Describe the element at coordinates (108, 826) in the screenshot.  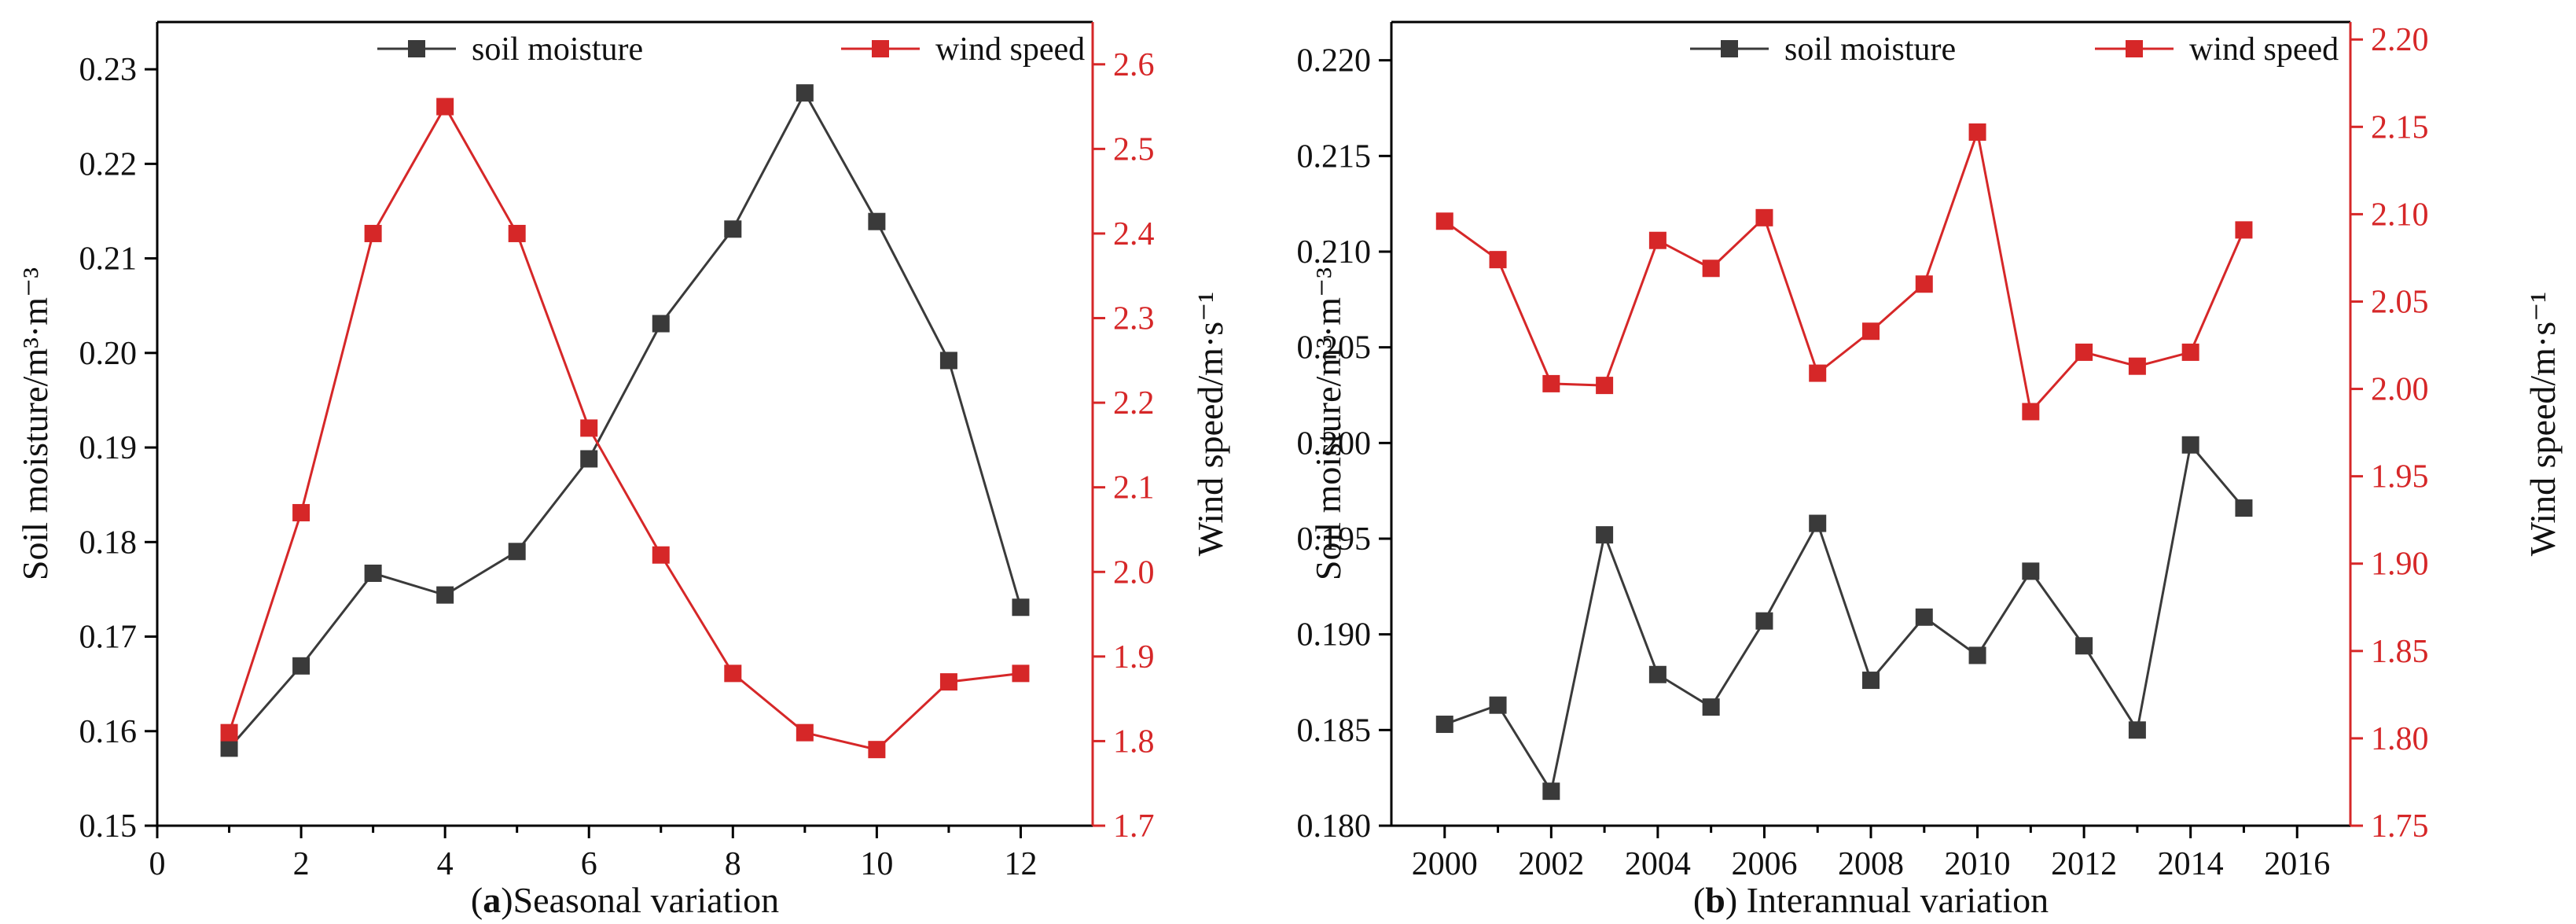
I see `panel-a-y-left-tick-label: 0.15` at that location.